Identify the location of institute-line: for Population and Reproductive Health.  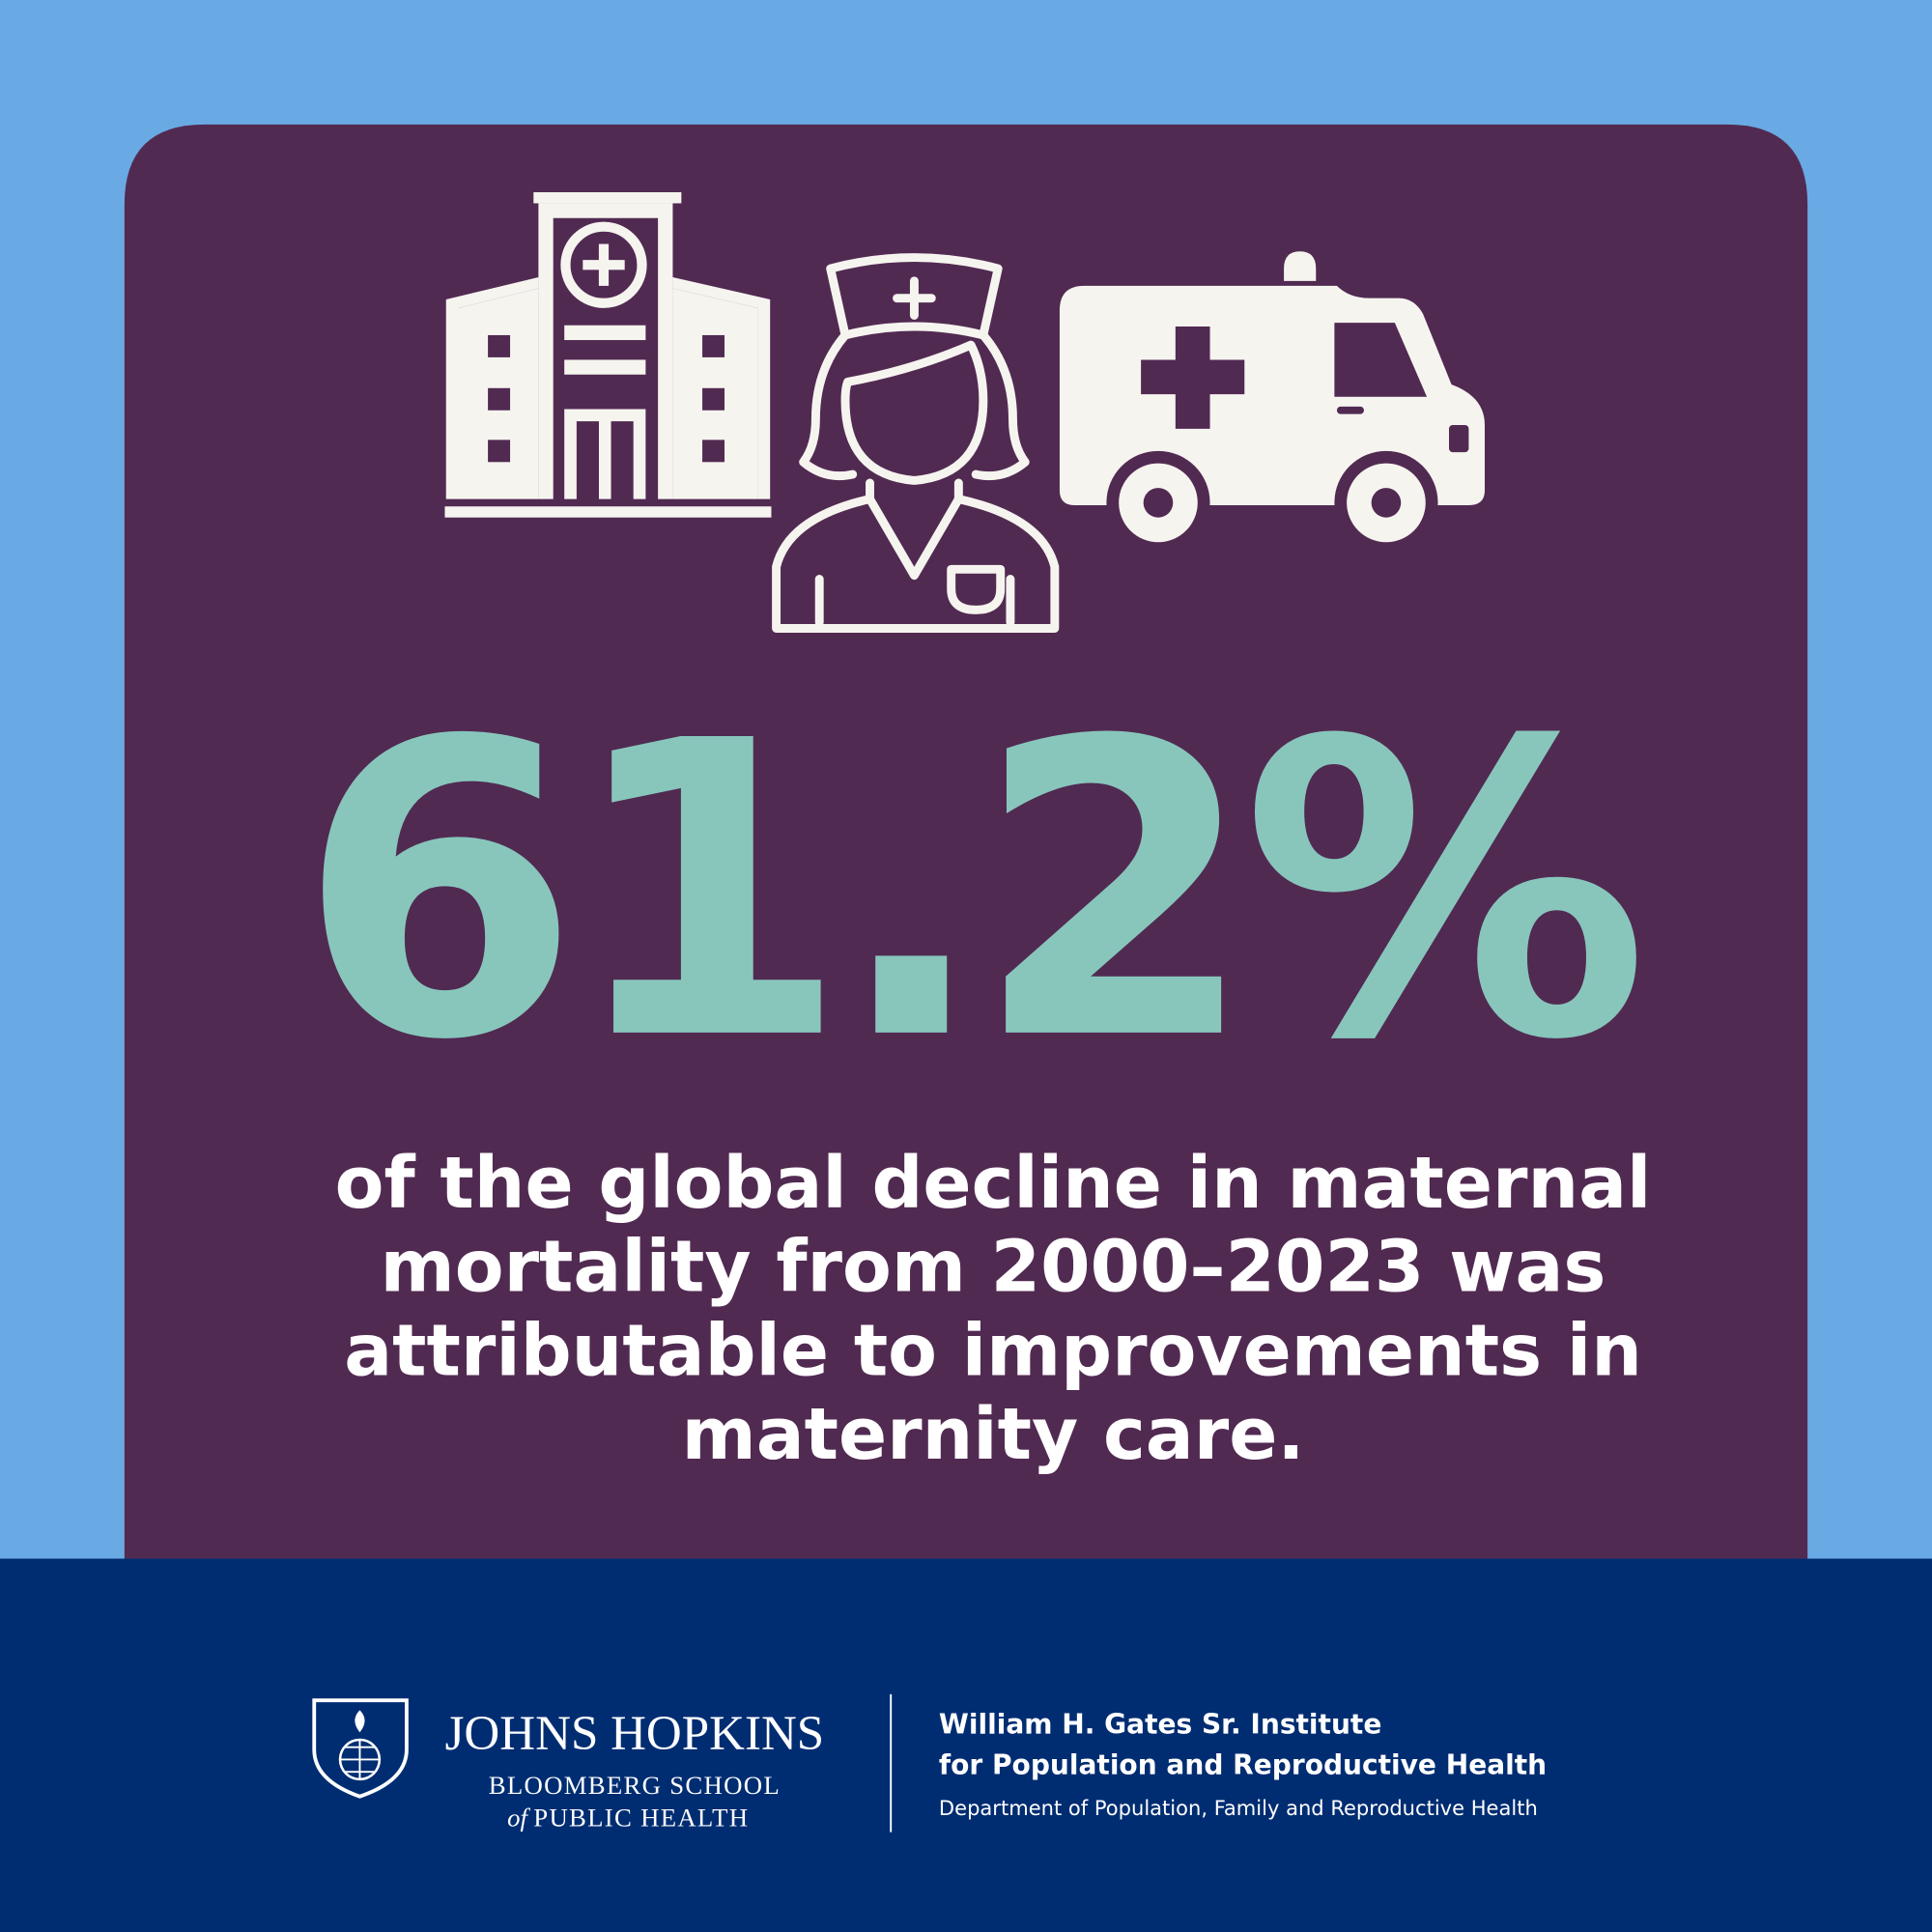
(1243, 1765).